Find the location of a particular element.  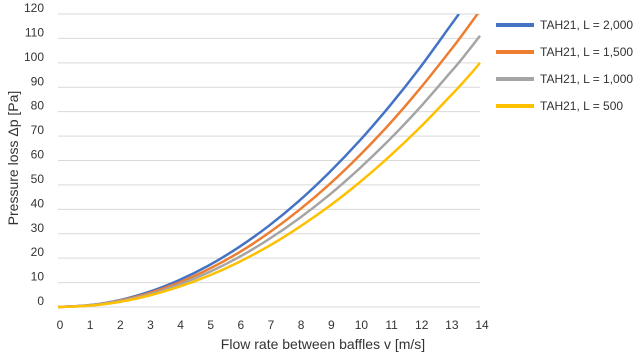

legend-label: TAH21, L = 500 is located at coordinates (581, 106).